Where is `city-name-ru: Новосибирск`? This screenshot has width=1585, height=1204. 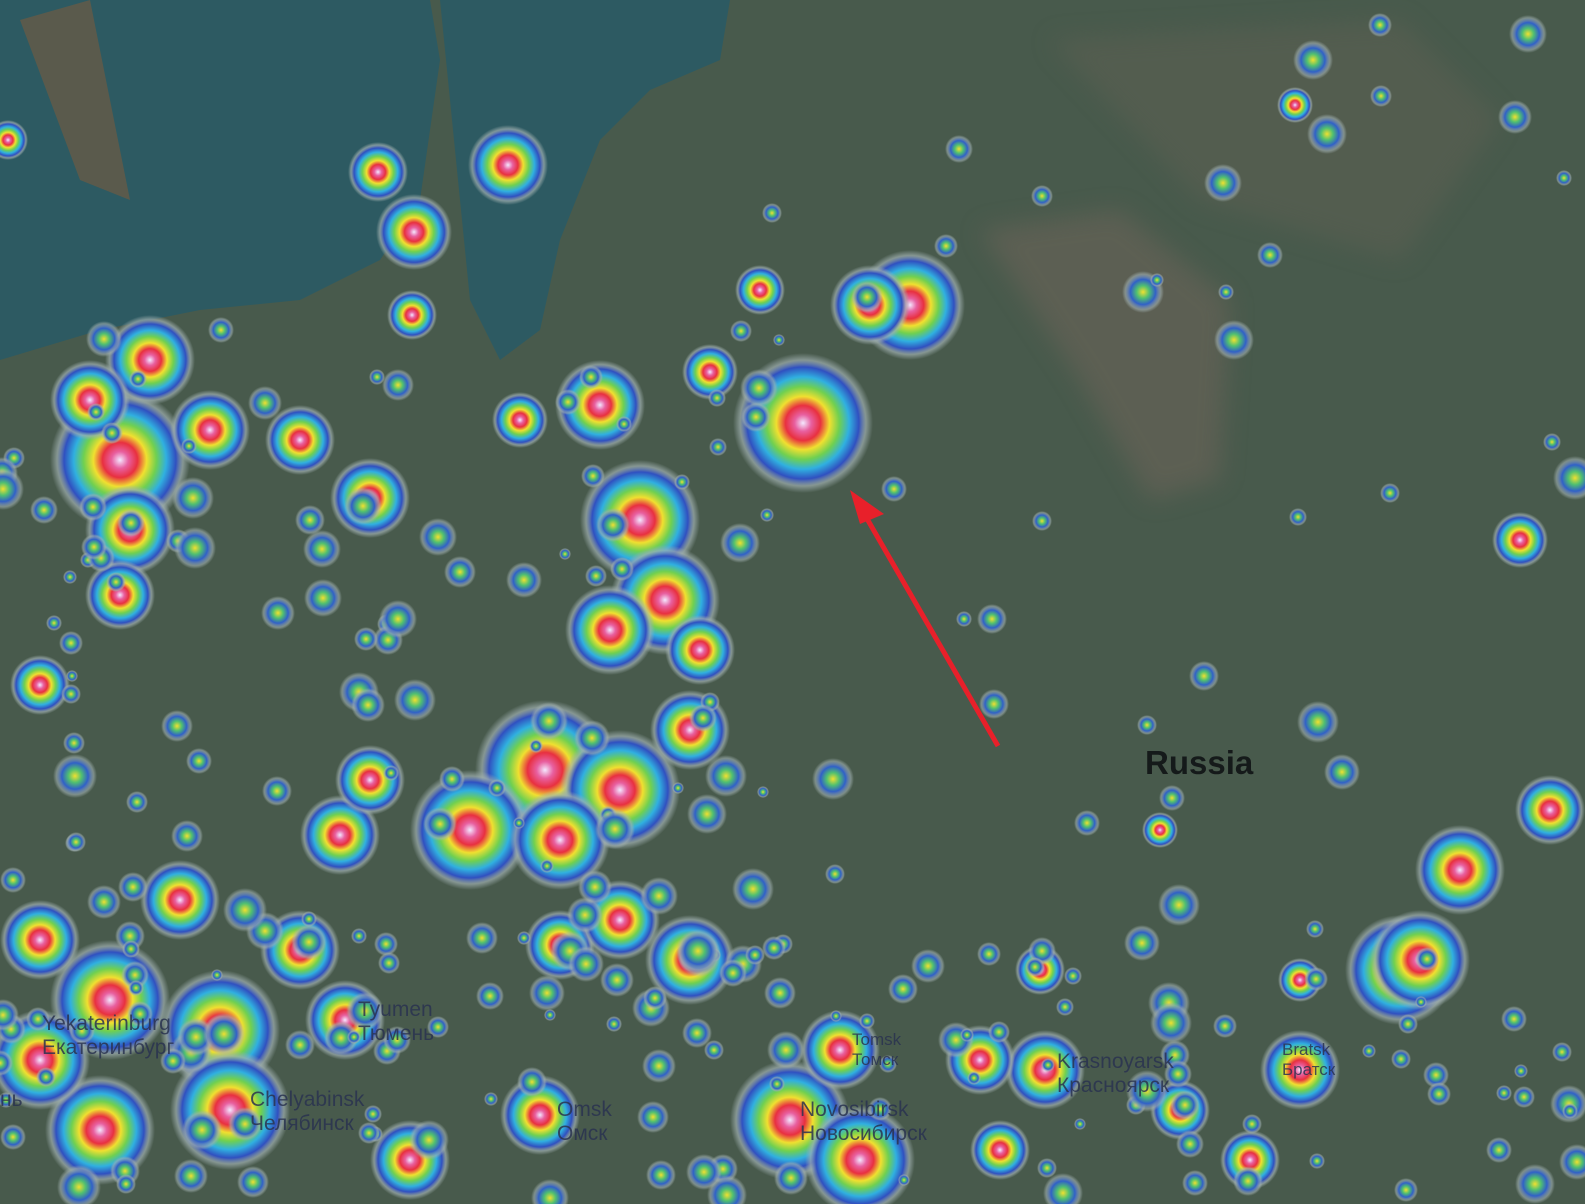 city-name-ru: Новосибирск is located at coordinates (863, 1133).